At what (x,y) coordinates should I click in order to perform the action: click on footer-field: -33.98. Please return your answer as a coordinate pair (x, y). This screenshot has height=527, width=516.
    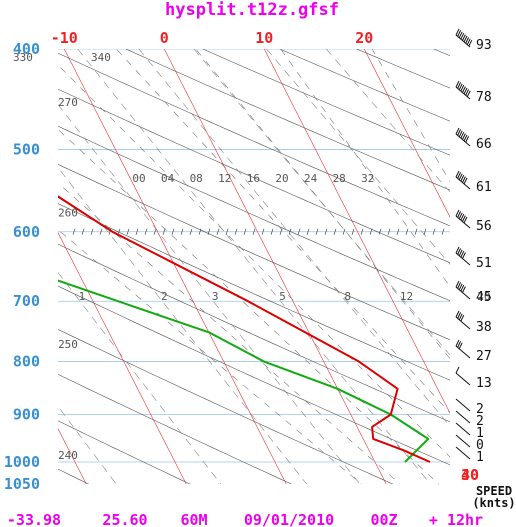
    Looking at the image, I should click on (34, 519).